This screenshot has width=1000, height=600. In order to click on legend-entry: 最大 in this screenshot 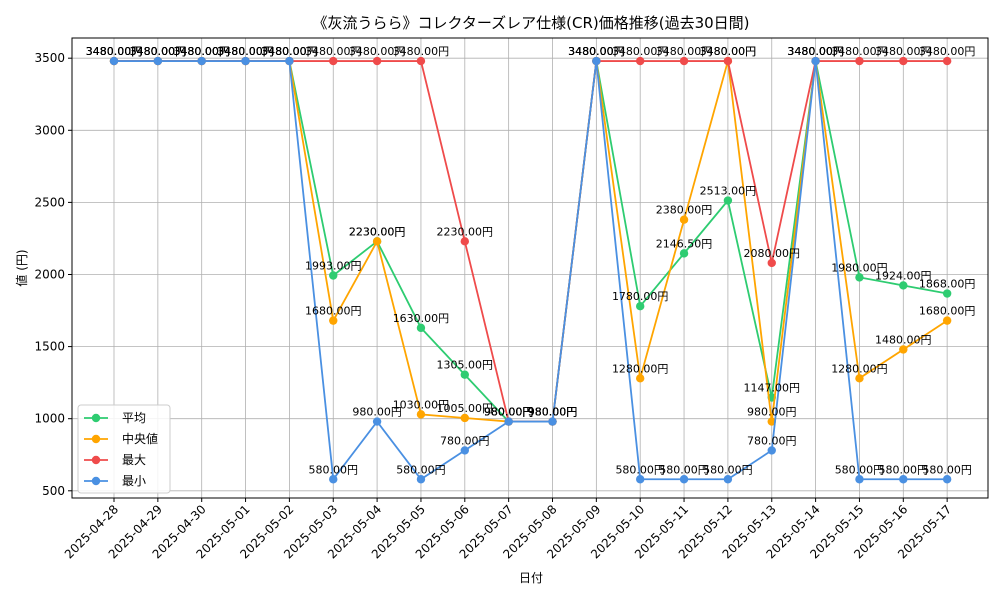, I will do `click(134, 460)`.